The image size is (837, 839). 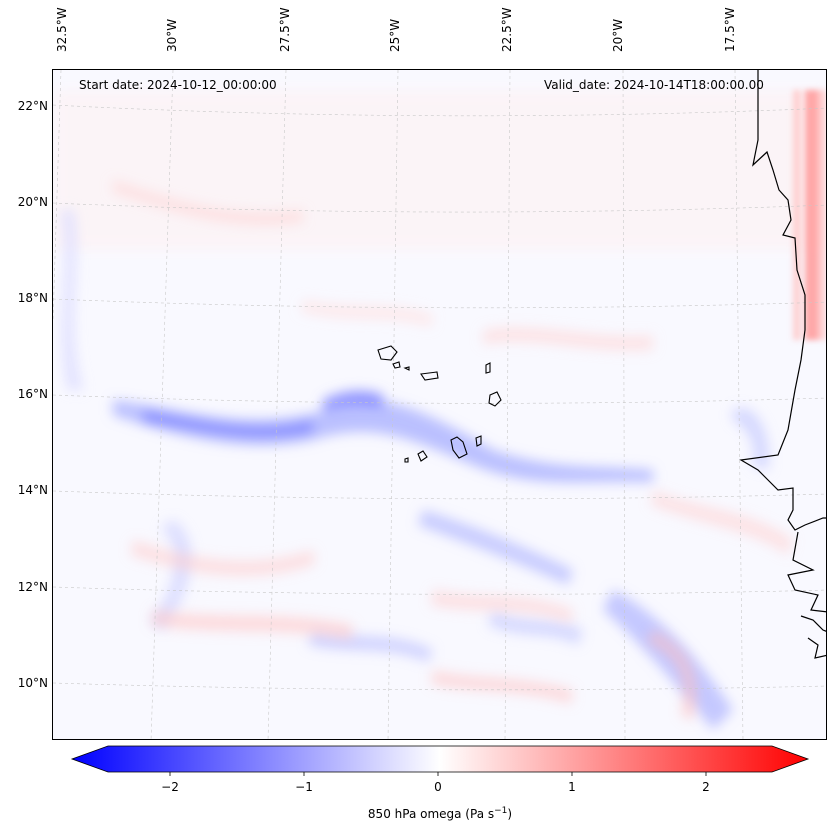 I want to click on lat-label-20n: 20°N, so click(x=32, y=202).